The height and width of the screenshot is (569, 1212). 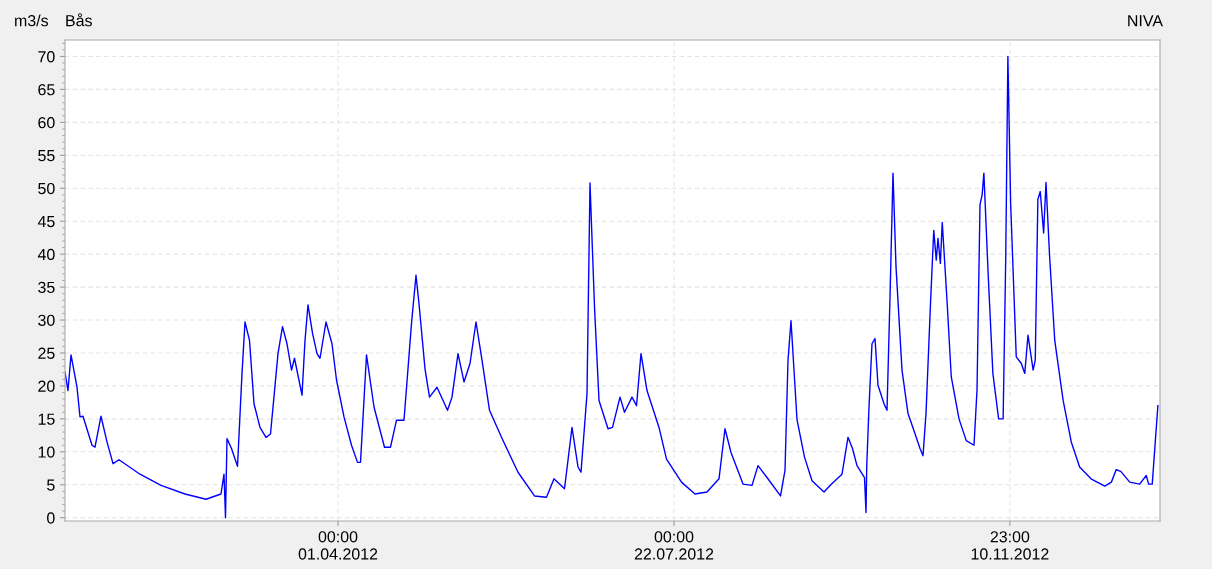 What do you see at coordinates (51, 518) in the screenshot?
I see `y-tick-label: 0` at bounding box center [51, 518].